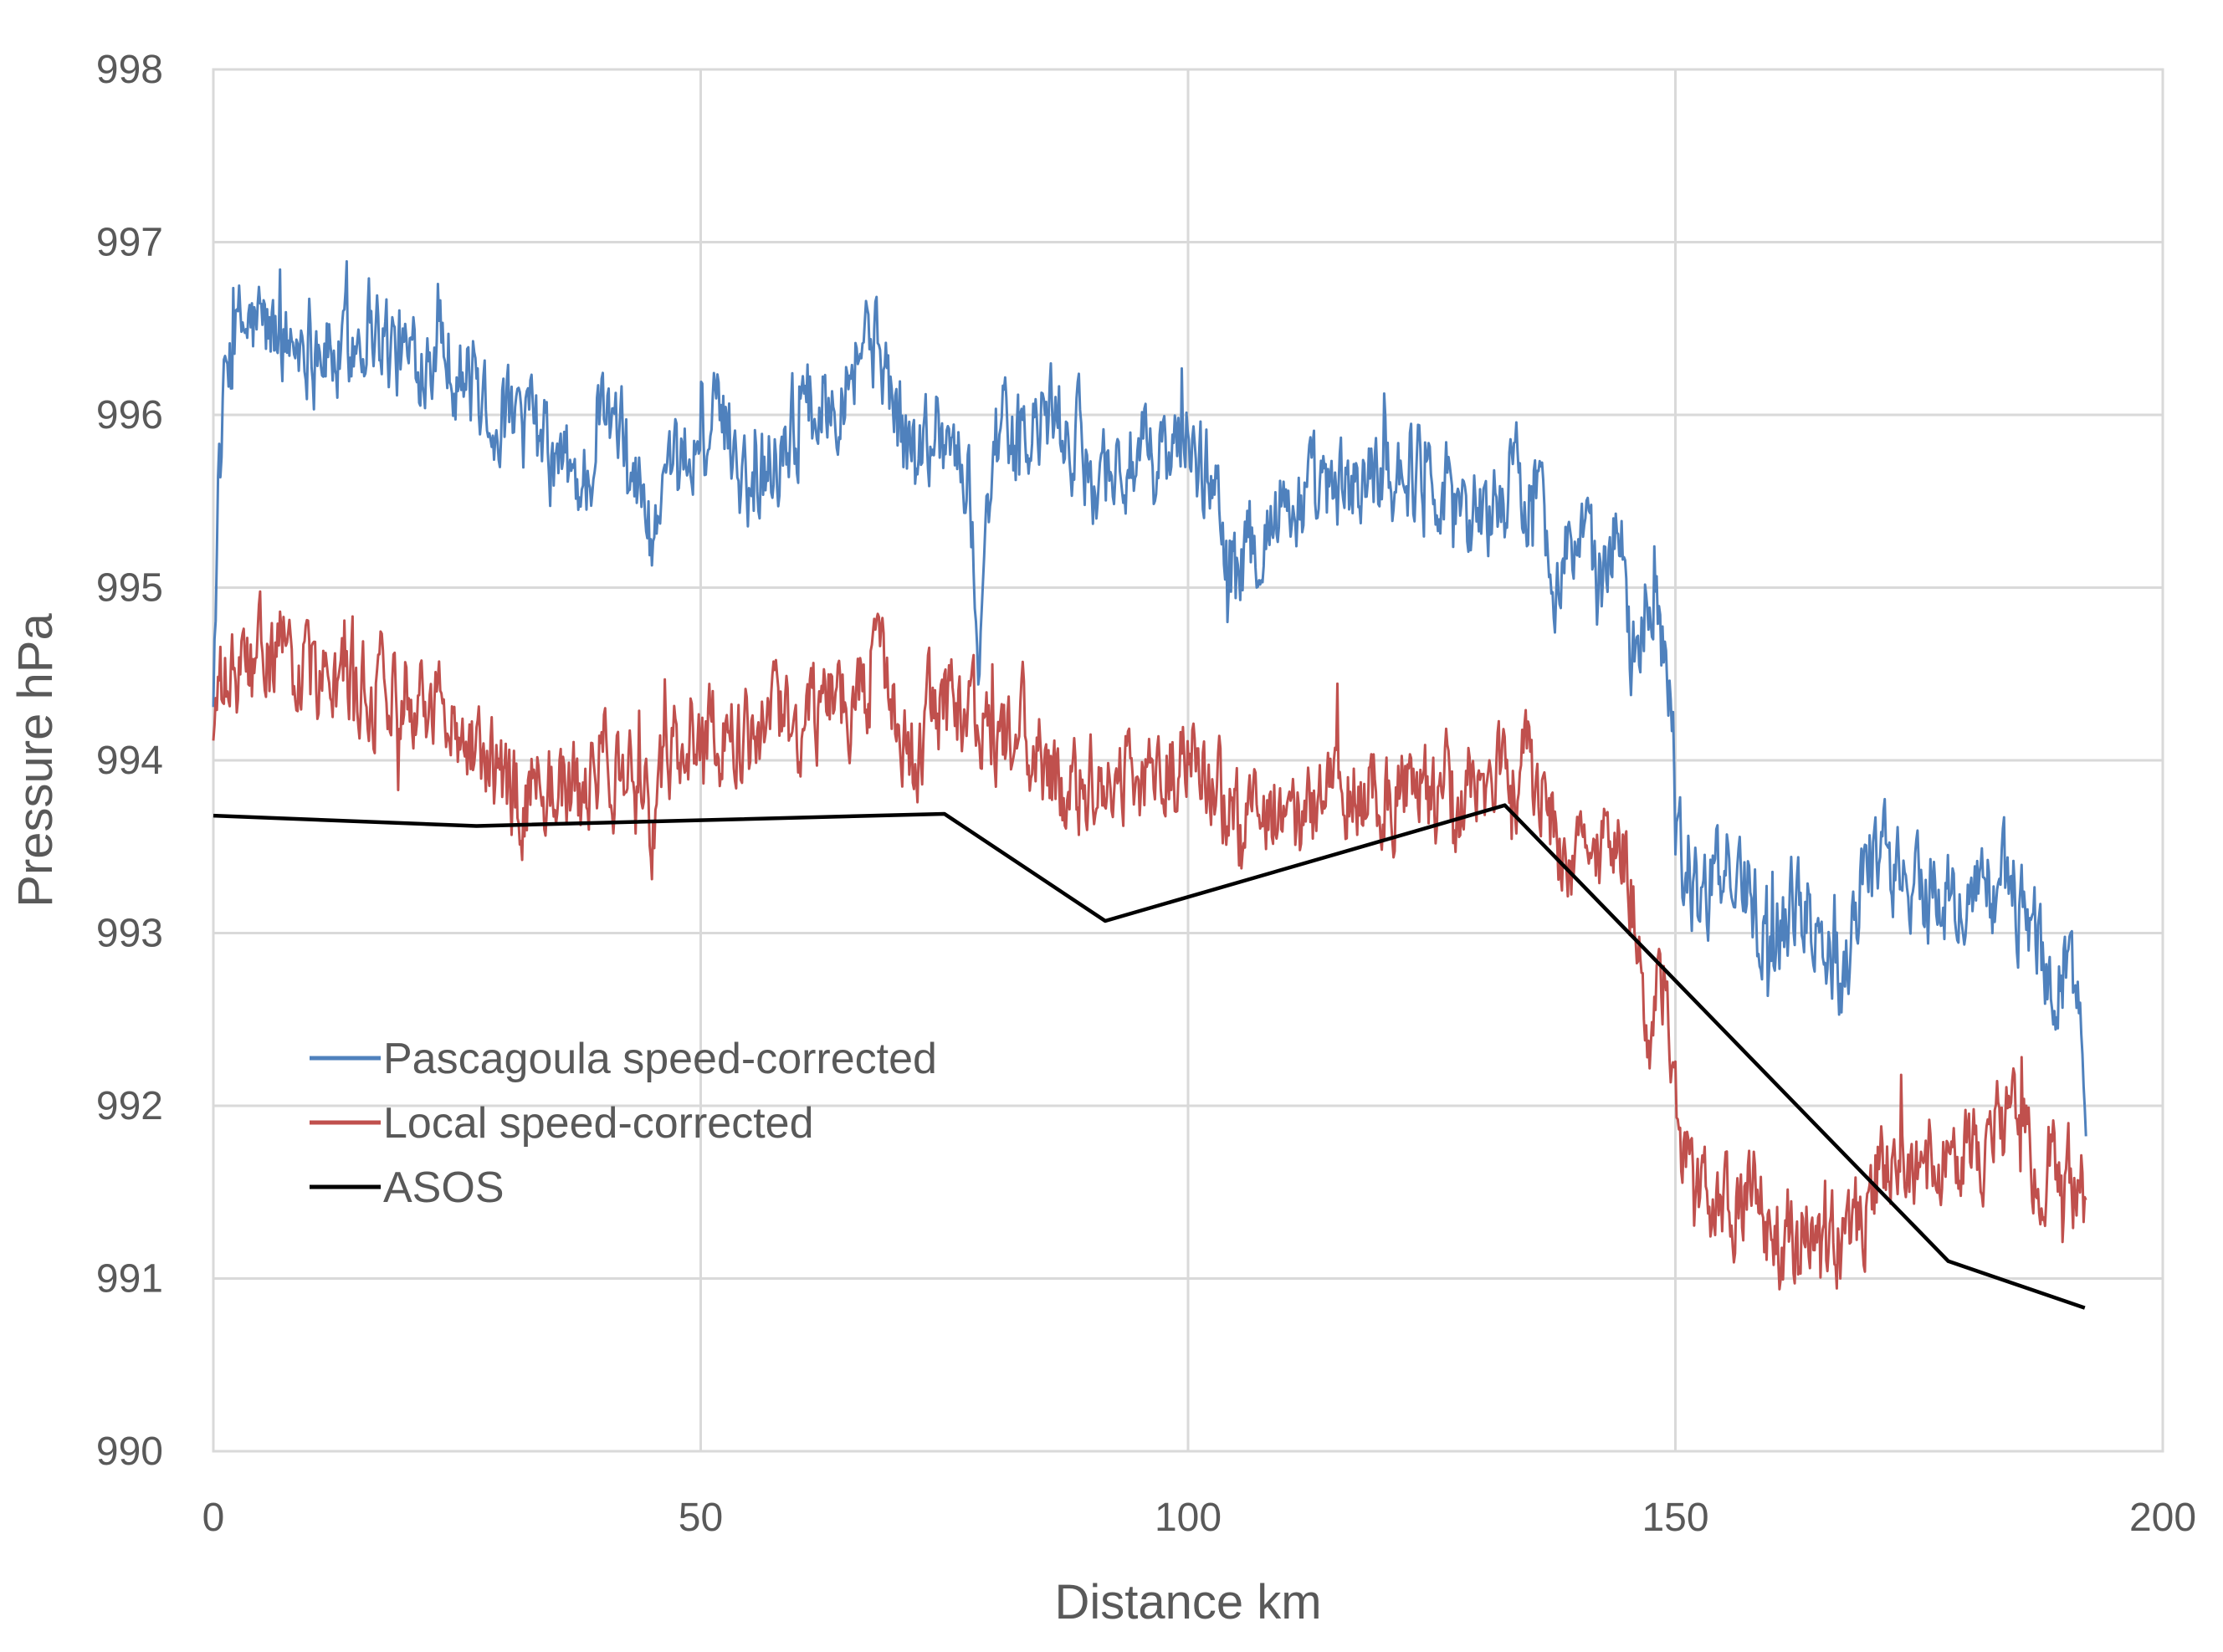  Describe the element at coordinates (129, 415) in the screenshot. I see `y-tick-label: 996` at that location.